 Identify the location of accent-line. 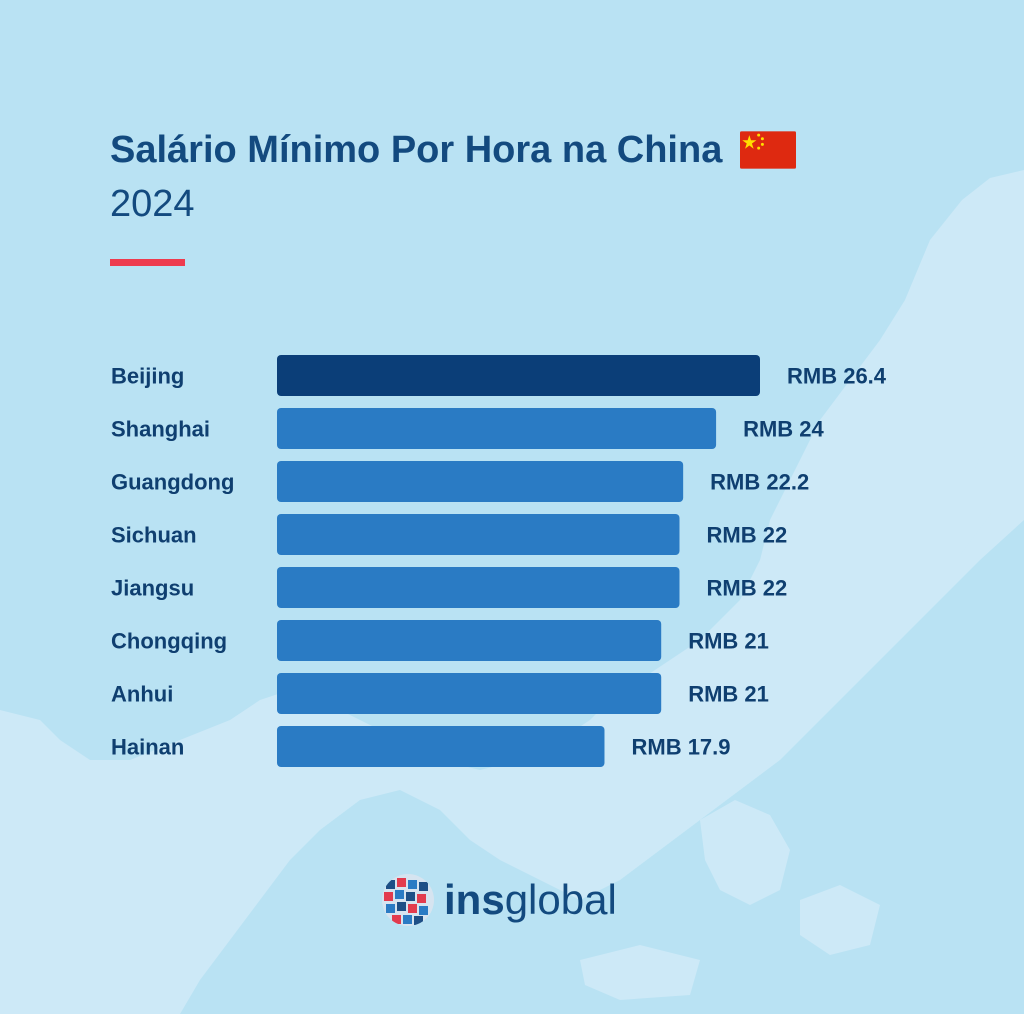
(147, 262).